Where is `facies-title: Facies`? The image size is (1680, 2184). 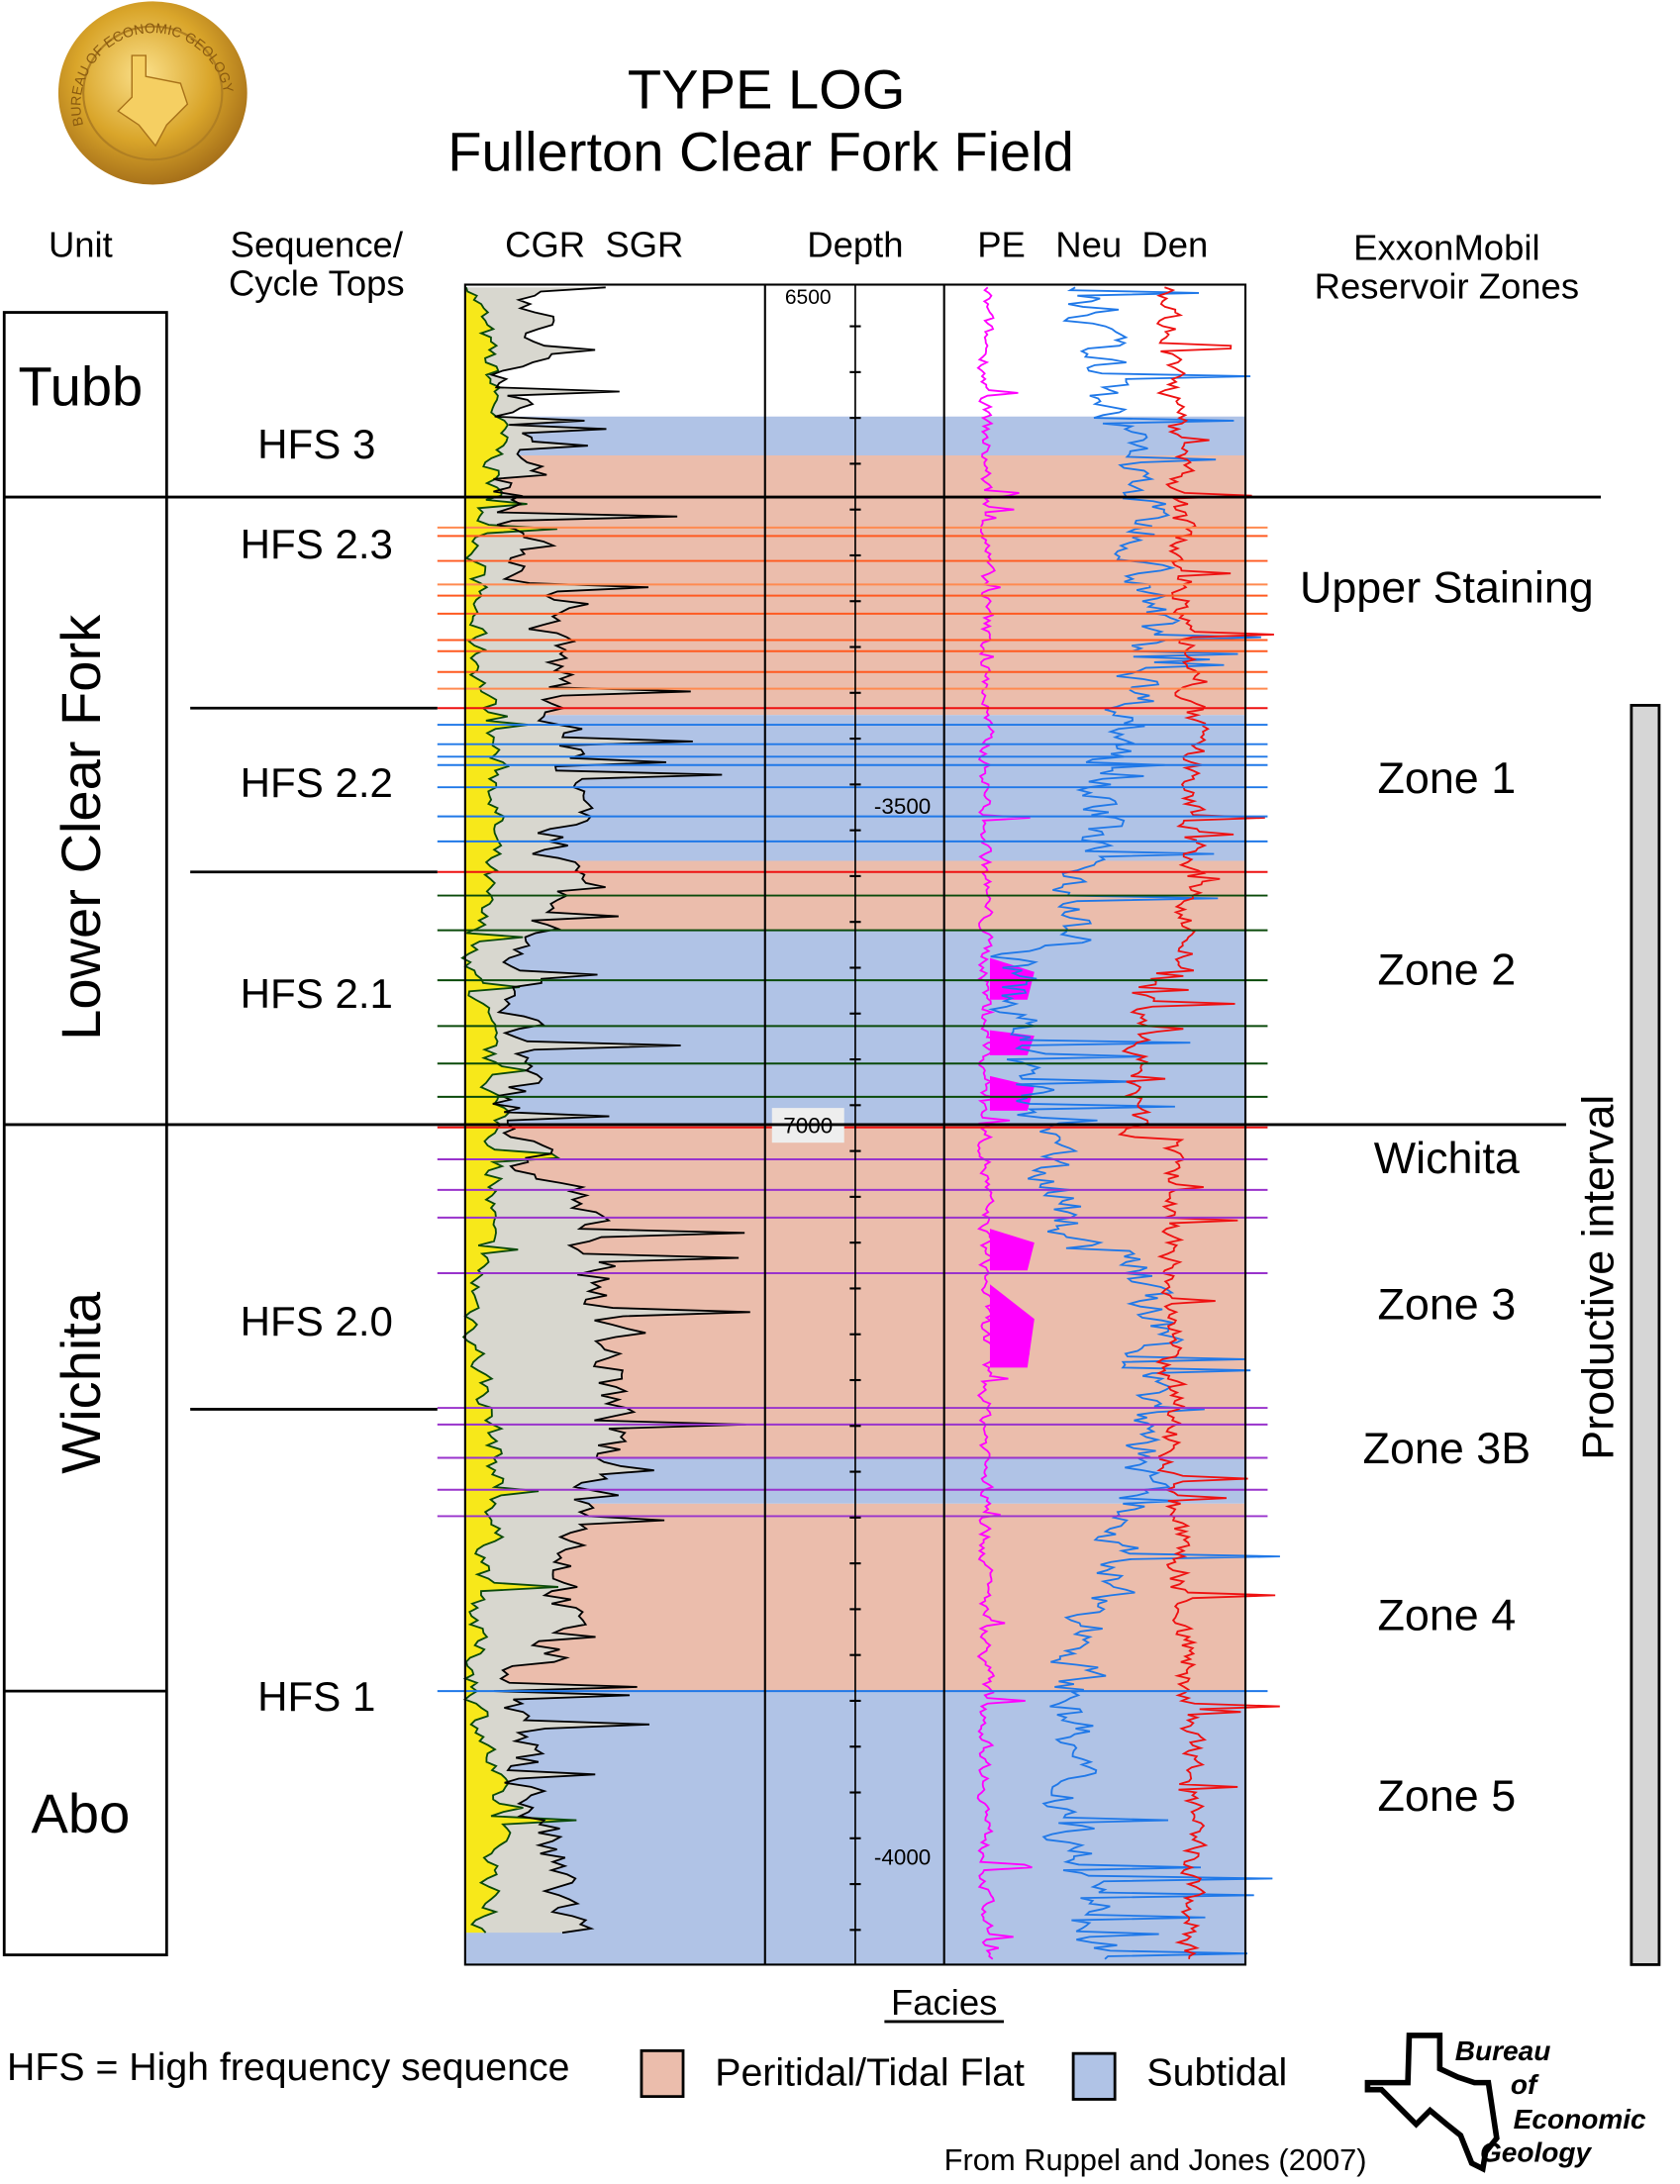
facies-title: Facies is located at coordinates (944, 2002).